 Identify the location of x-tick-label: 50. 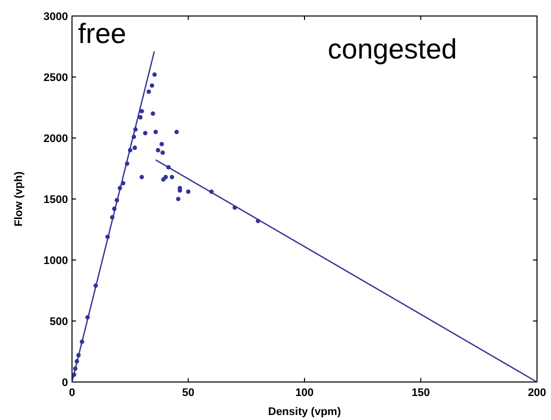
(188, 393).